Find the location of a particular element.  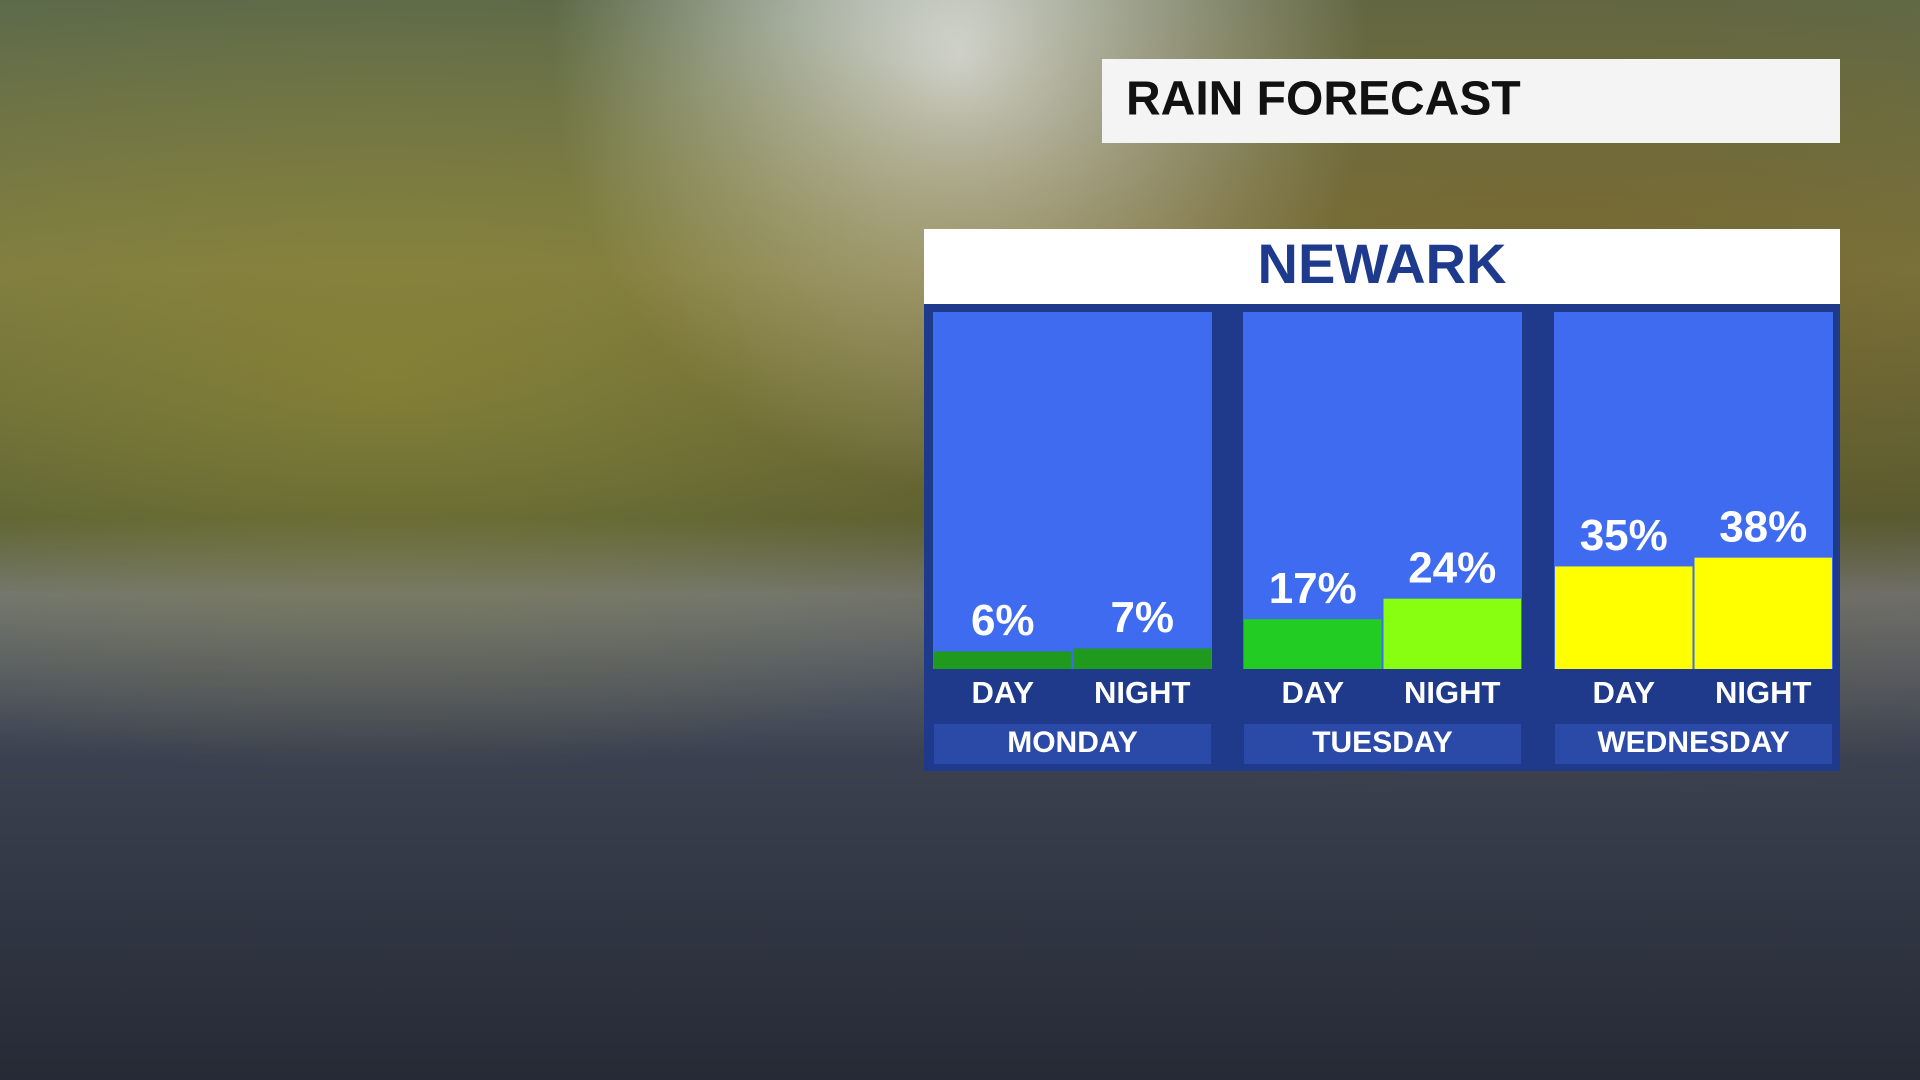

day-name: WEDNESDAY is located at coordinates (1693, 742).